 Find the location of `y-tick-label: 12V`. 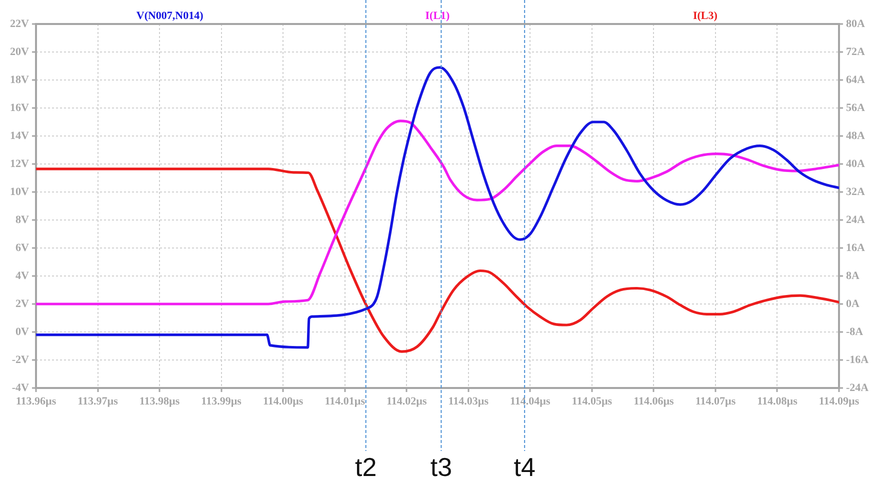

y-tick-label: 12V is located at coordinates (20, 164).